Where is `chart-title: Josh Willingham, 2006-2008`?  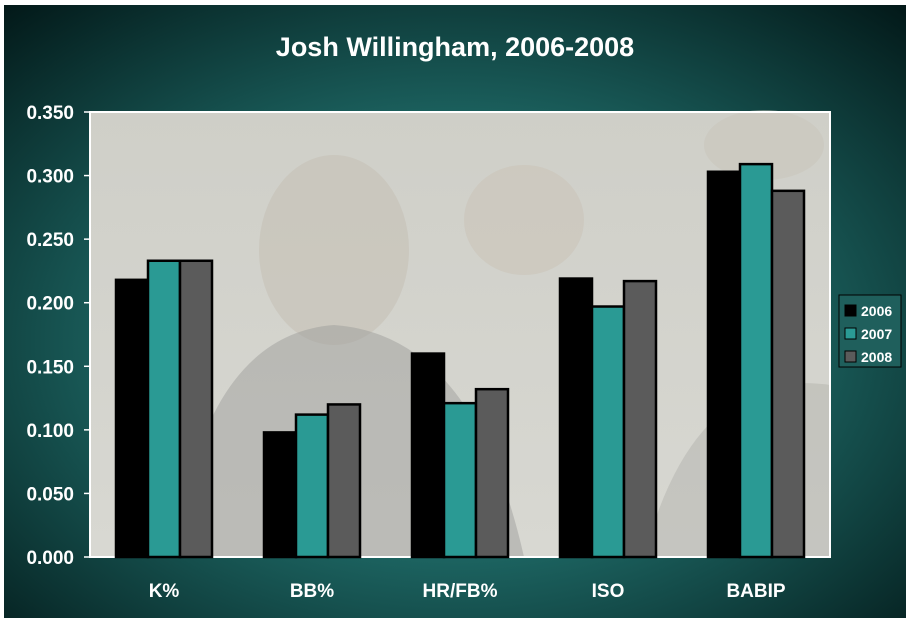
chart-title: Josh Willingham, 2006-2008 is located at coordinates (455, 47).